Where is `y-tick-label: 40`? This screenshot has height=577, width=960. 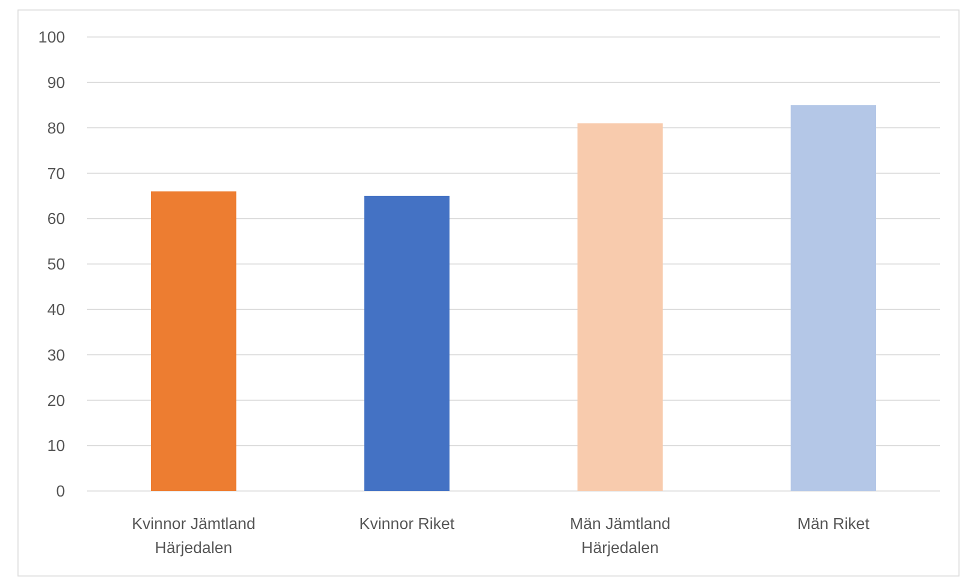 y-tick-label: 40 is located at coordinates (56, 310).